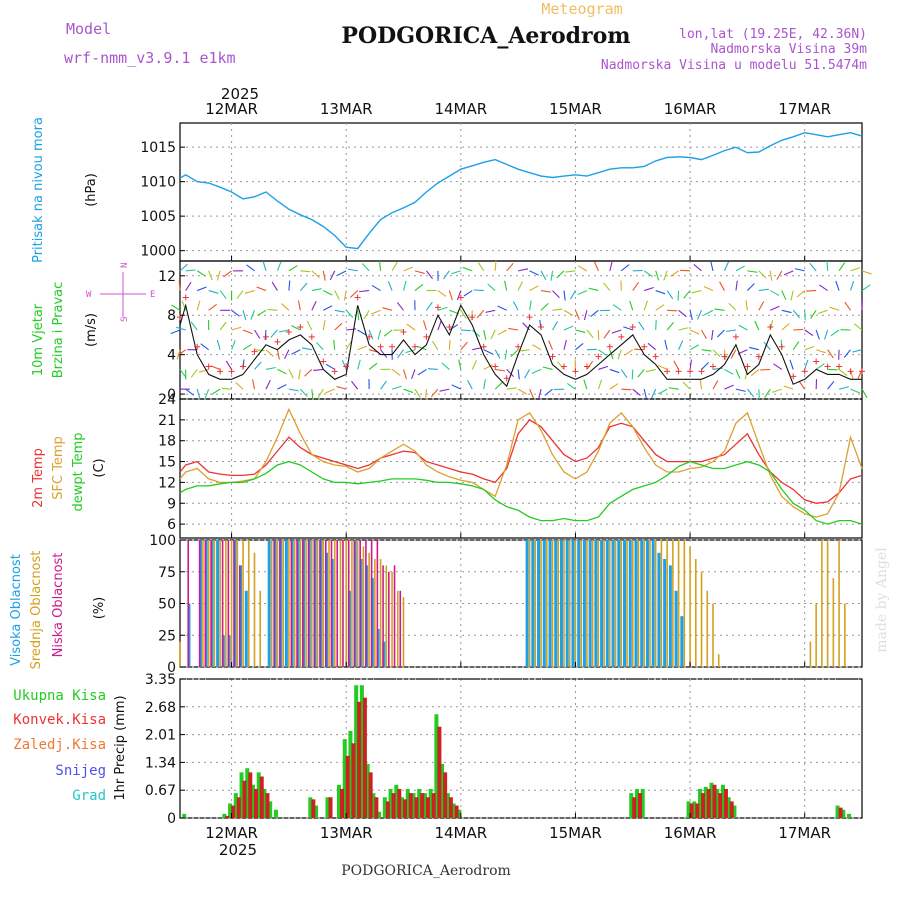 This screenshot has width=900, height=900. What do you see at coordinates (59, 745) in the screenshot?
I see `precip-legend-frz: Zaledj.Kisa` at bounding box center [59, 745].